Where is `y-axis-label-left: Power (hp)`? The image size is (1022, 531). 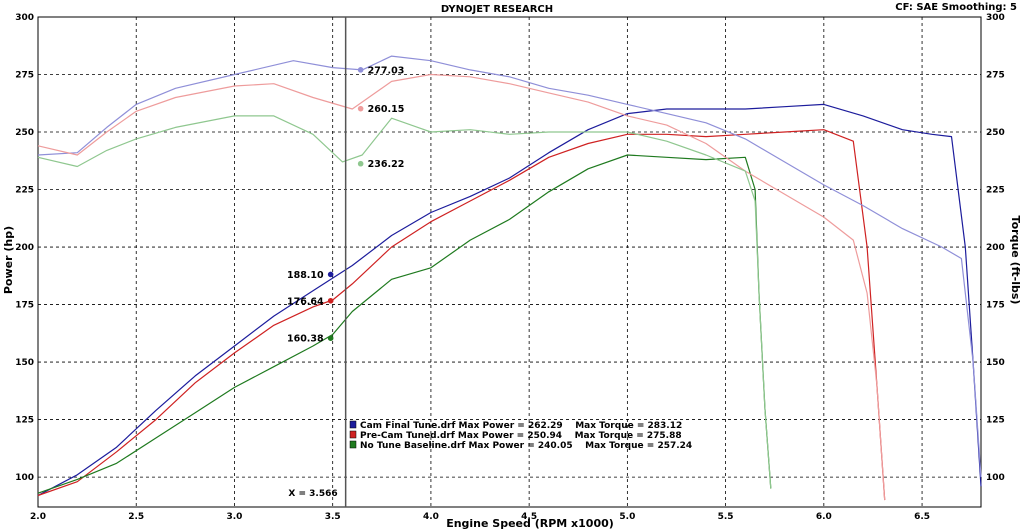
y-axis-label-left: Power (hp) is located at coordinates (8, 260).